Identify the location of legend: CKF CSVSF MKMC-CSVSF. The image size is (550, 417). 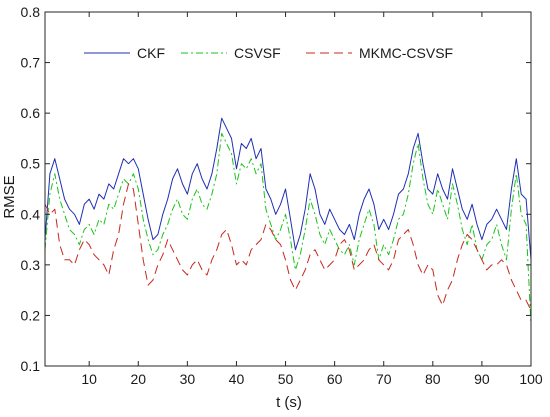
(268, 53).